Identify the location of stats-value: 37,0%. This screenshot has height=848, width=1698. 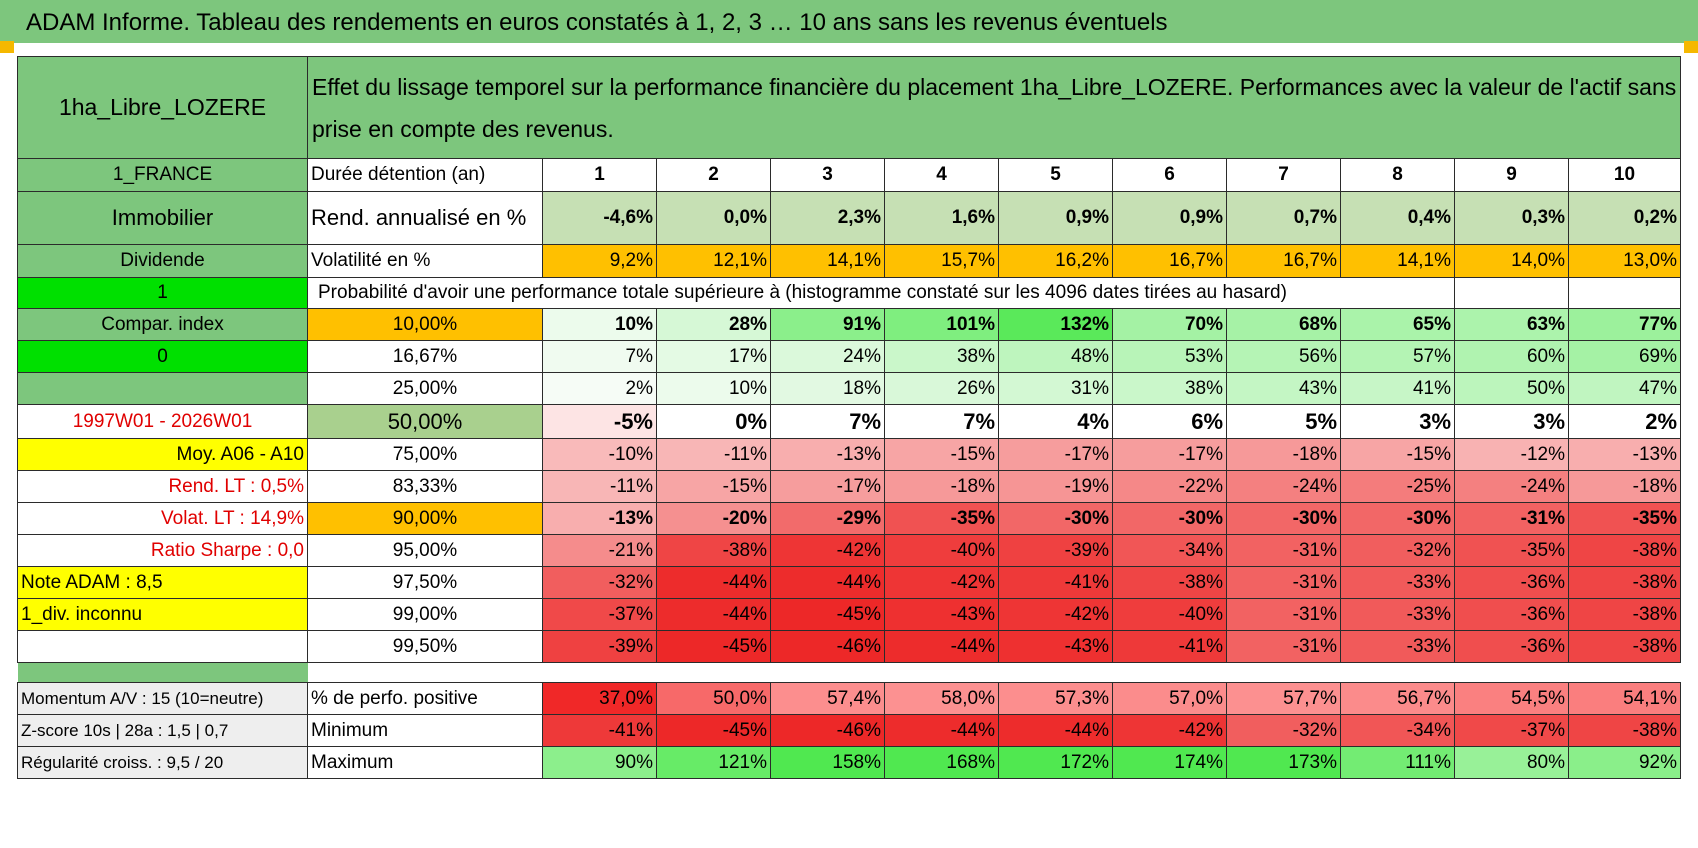
(599, 698).